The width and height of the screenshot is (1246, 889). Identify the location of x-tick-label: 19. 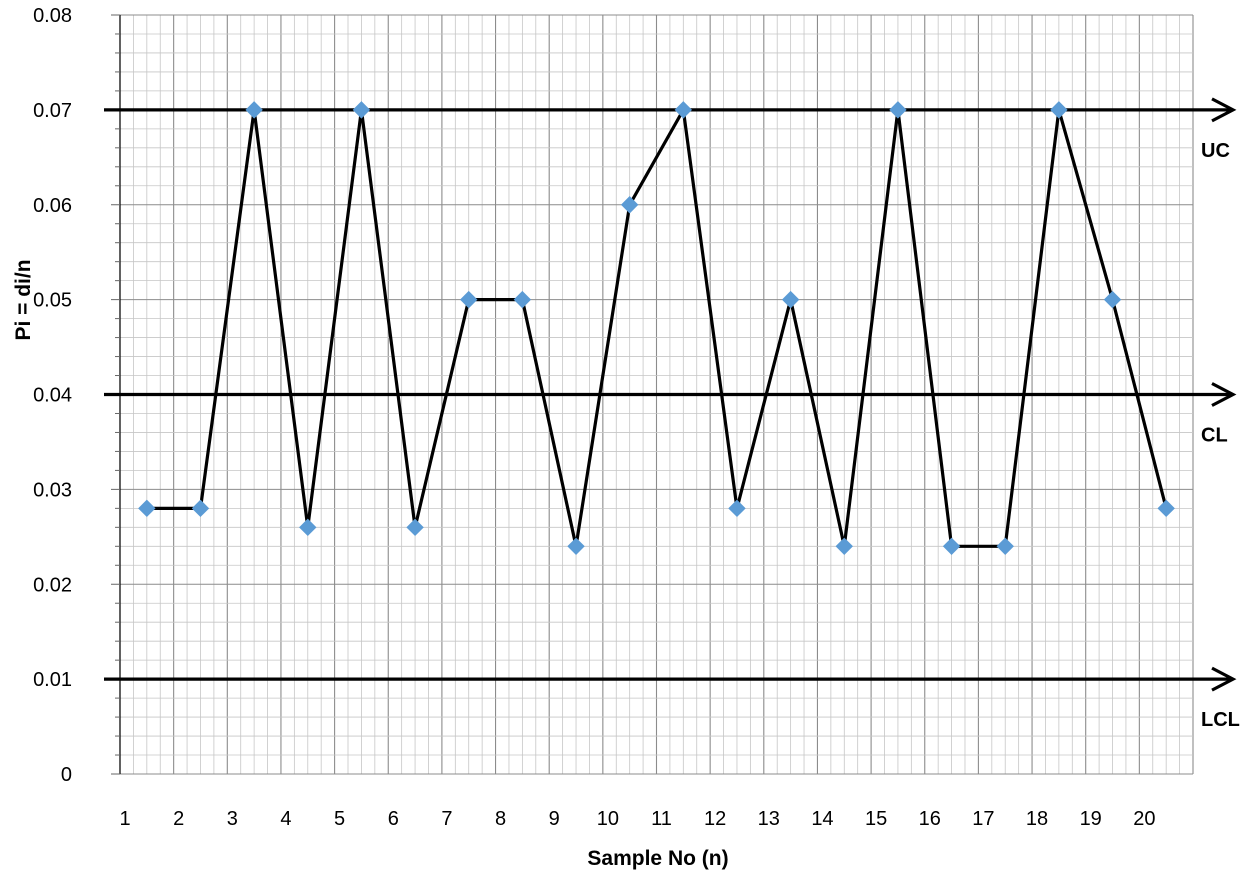
(1091, 819).